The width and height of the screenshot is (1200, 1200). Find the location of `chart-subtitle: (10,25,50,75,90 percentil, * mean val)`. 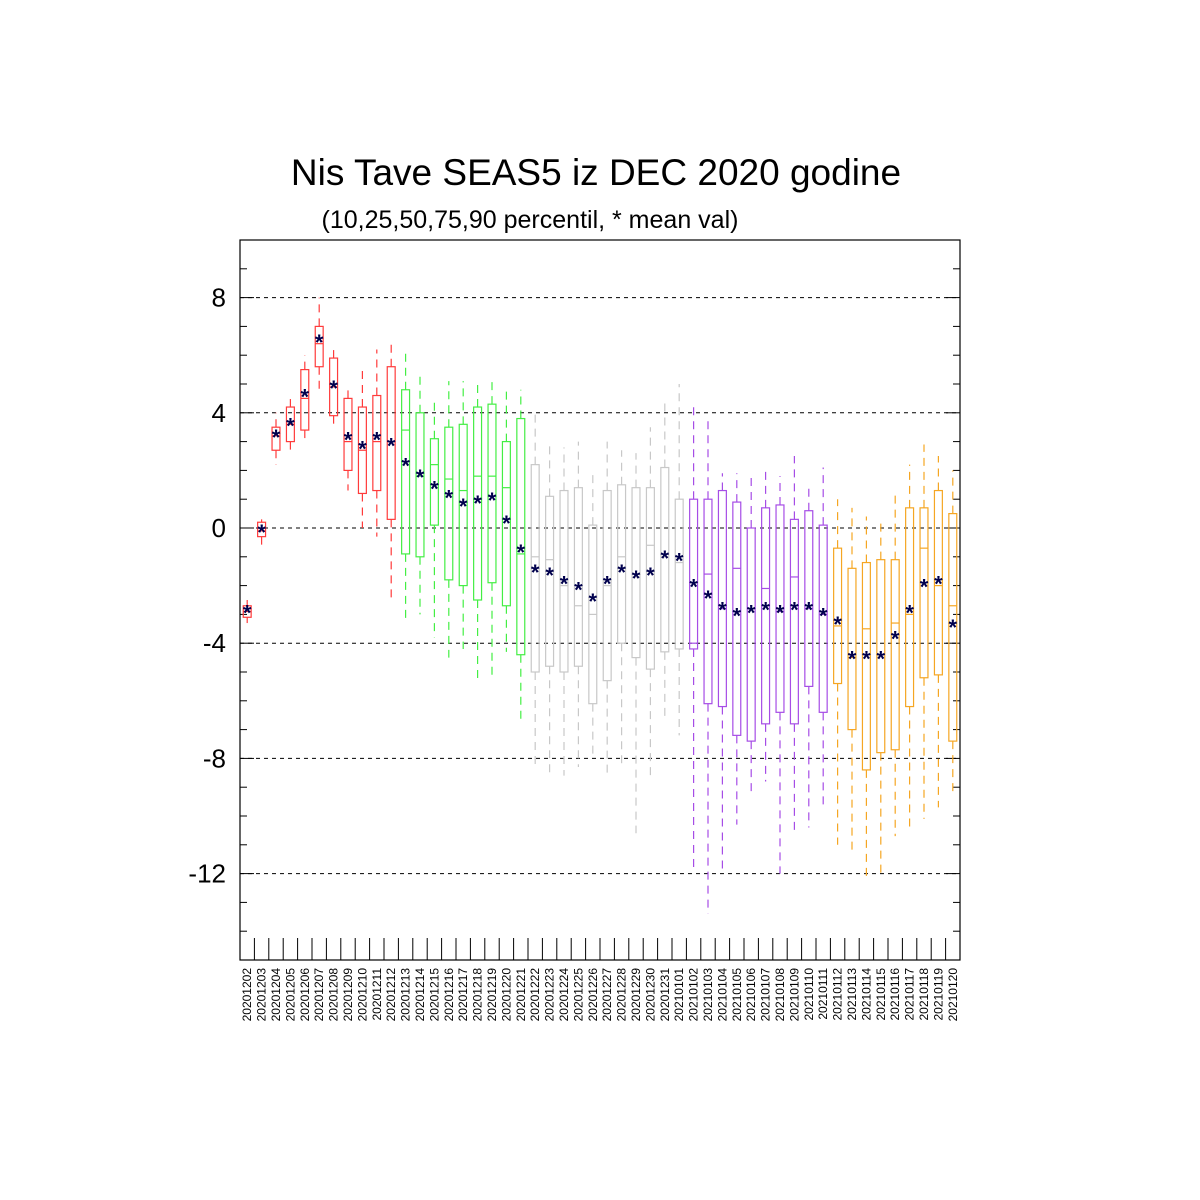

chart-subtitle: (10,25,50,75,90 percentil, * mean val) is located at coordinates (530, 220).